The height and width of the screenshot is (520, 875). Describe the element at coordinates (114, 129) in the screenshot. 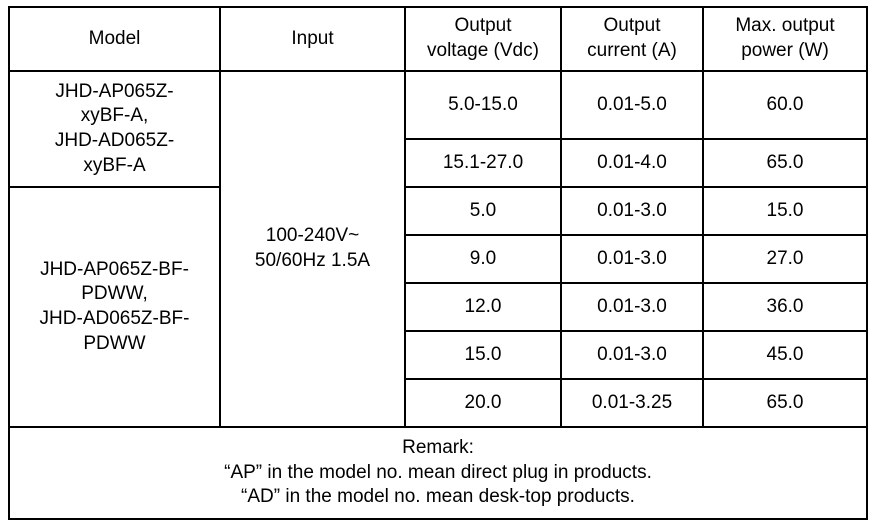

I see `model-cell-group-1: JHD-AP065Z- xyBF-A, JHD-AD065Z- xyBF-A` at that location.